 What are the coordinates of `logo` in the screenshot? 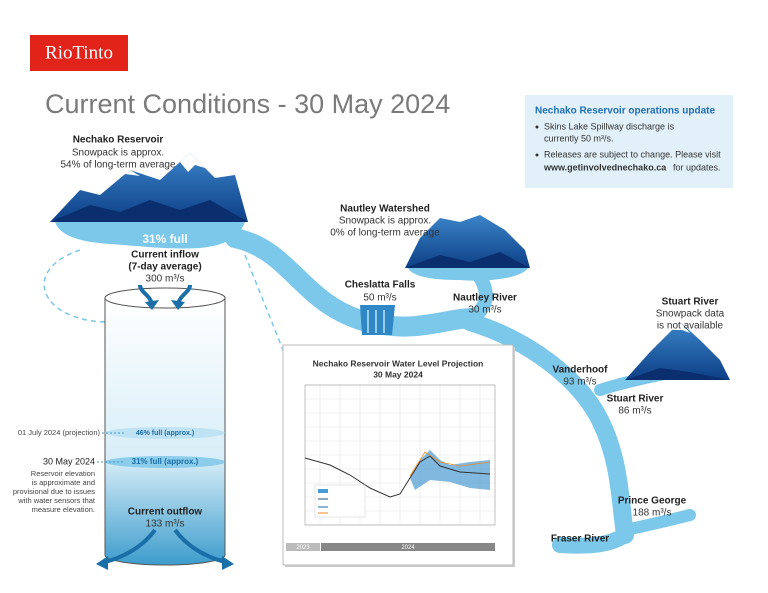 It's located at (79, 53).